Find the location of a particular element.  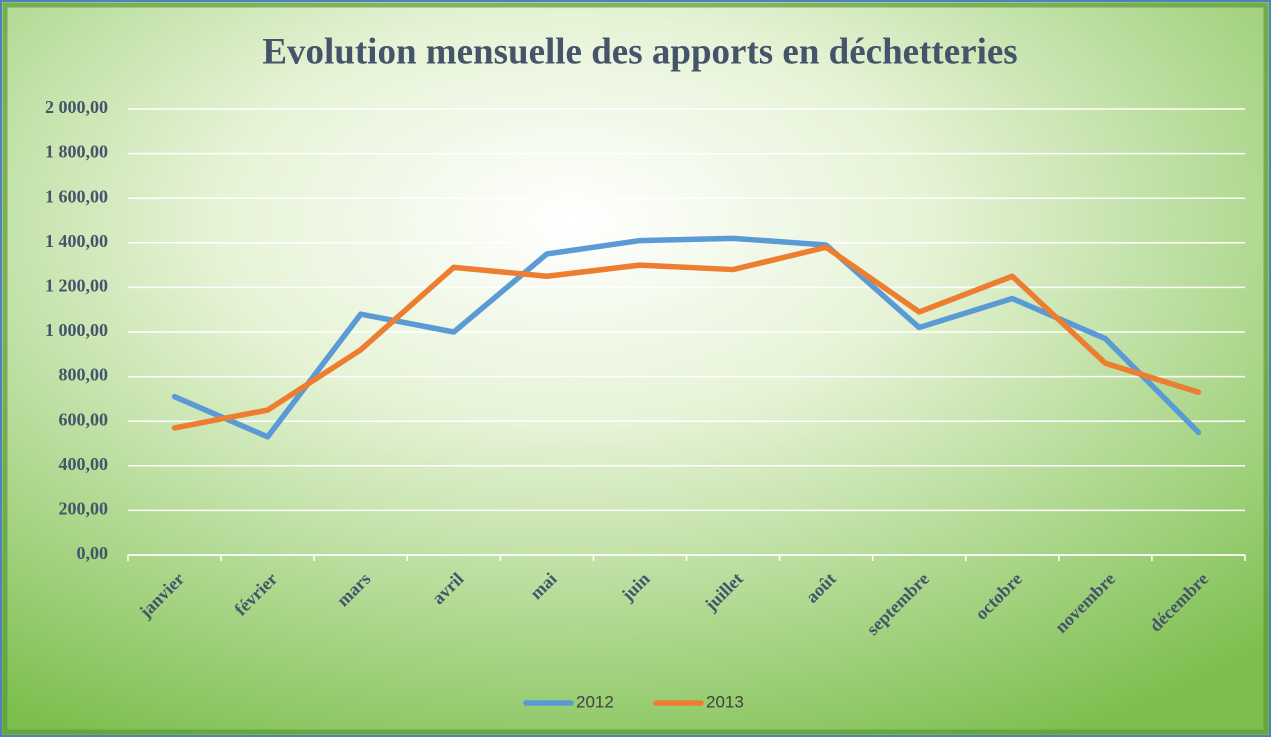

y-tick-label: 2 000,00 is located at coordinates (76, 107).